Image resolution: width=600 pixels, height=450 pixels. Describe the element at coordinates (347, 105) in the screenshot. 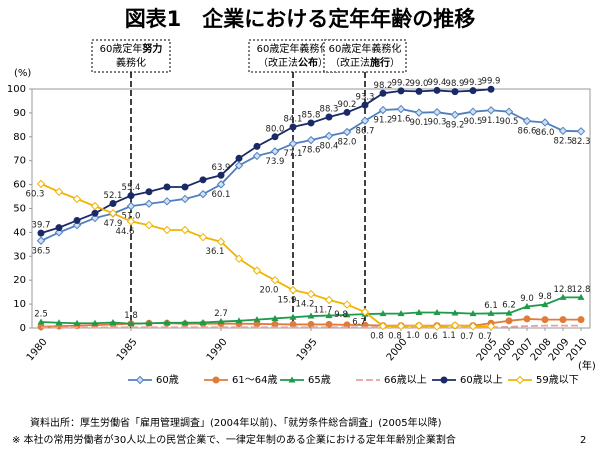

I see `value-label: 90.2` at that location.